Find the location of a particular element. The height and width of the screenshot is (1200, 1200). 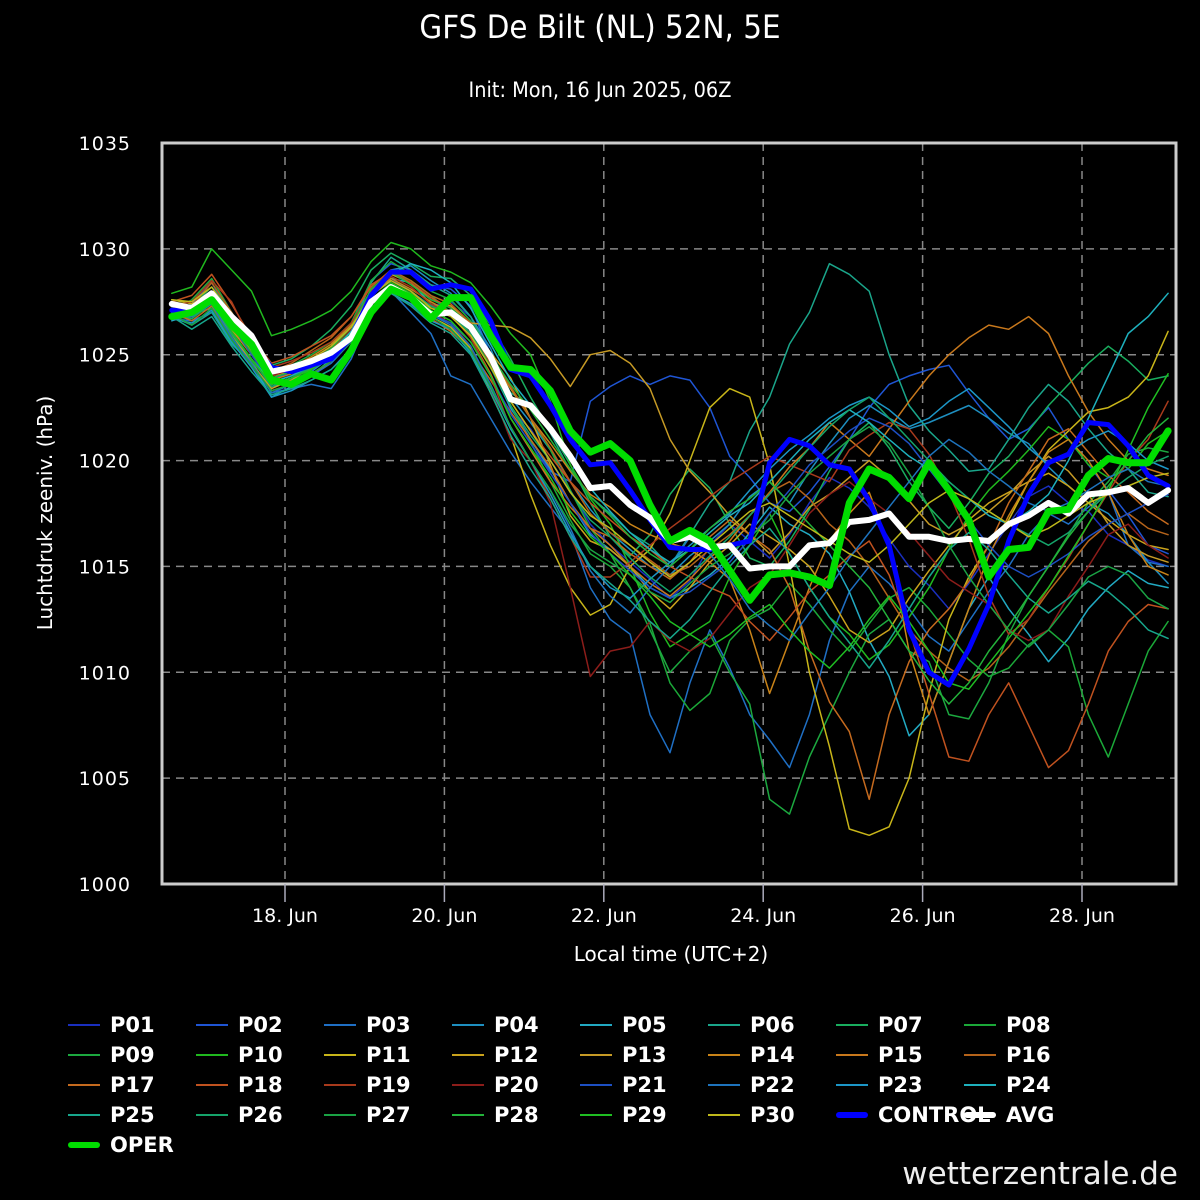

legend-item-p19: P19 is located at coordinates (367, 1085).